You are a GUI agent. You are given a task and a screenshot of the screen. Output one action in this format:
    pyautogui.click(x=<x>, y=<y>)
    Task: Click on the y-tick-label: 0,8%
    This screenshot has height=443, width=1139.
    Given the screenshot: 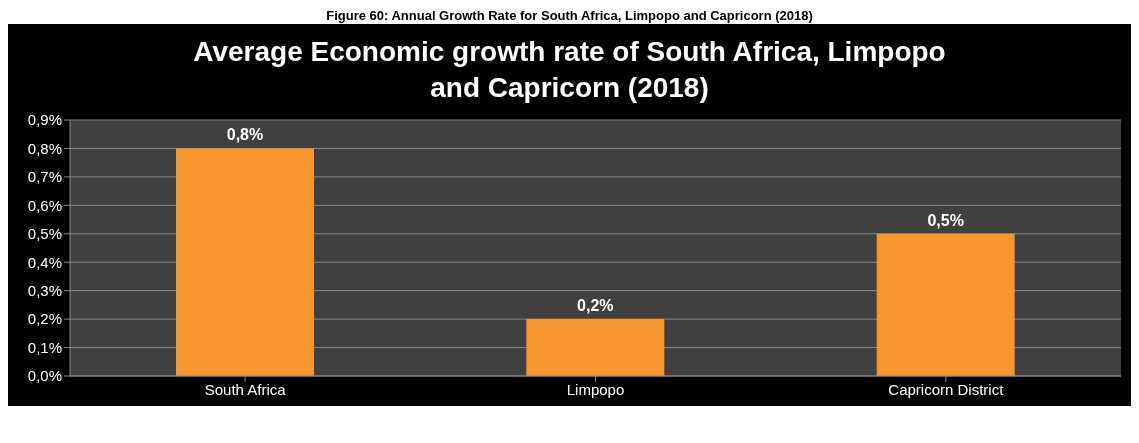 What is the action you would take?
    pyautogui.click(x=44, y=148)
    